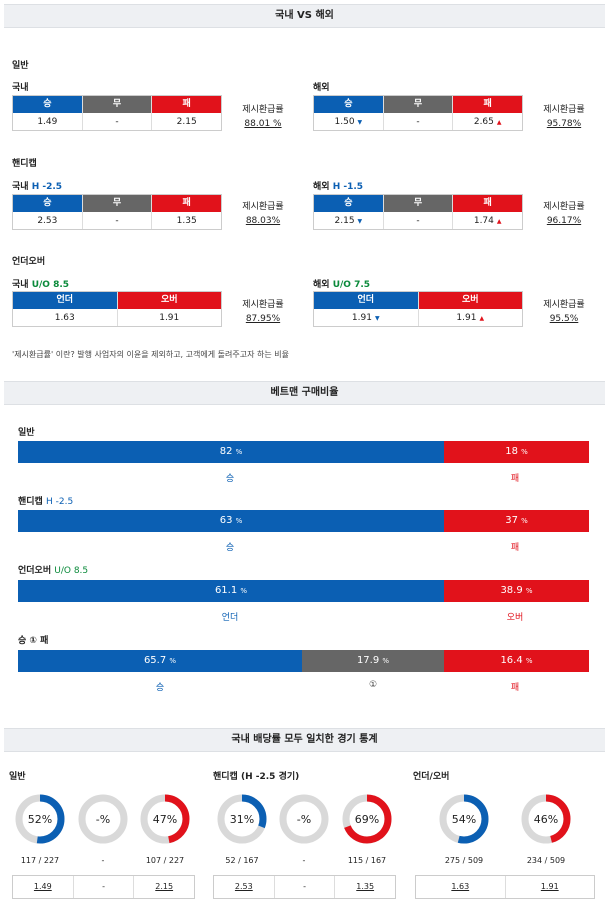 This screenshot has width=609, height=909. Describe the element at coordinates (304, 16) in the screenshot. I see `section-header-domestic-vs-overseas: 국내 VS 해외` at that location.